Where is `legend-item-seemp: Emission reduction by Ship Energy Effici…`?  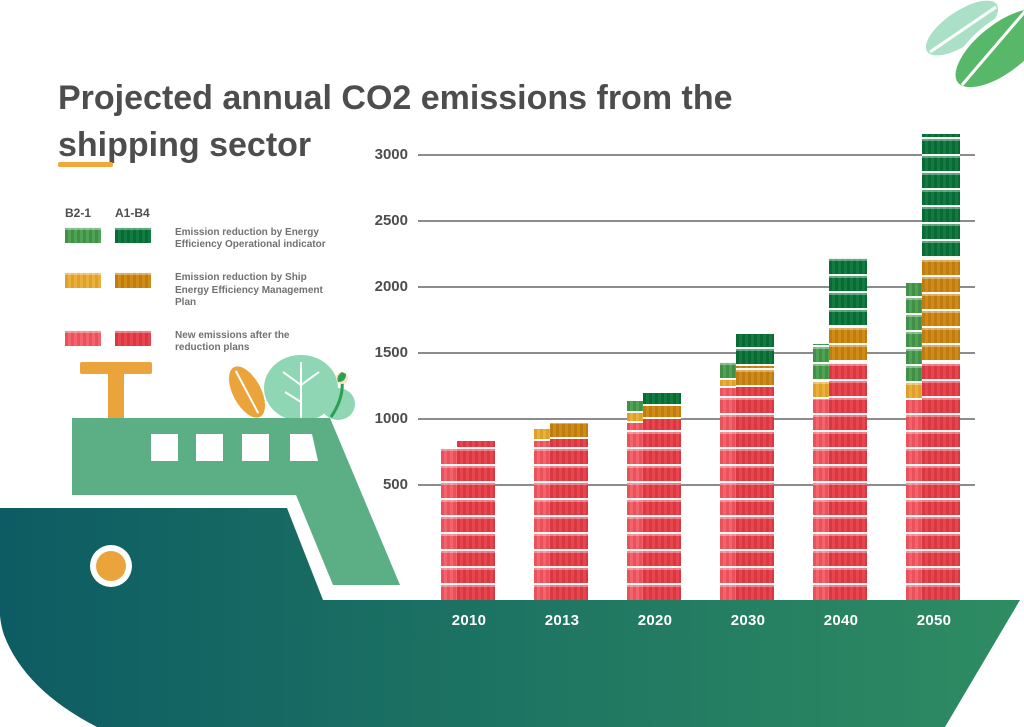 legend-item-seemp: Emission reduction by Ship Energy Effici… is located at coordinates (215, 290).